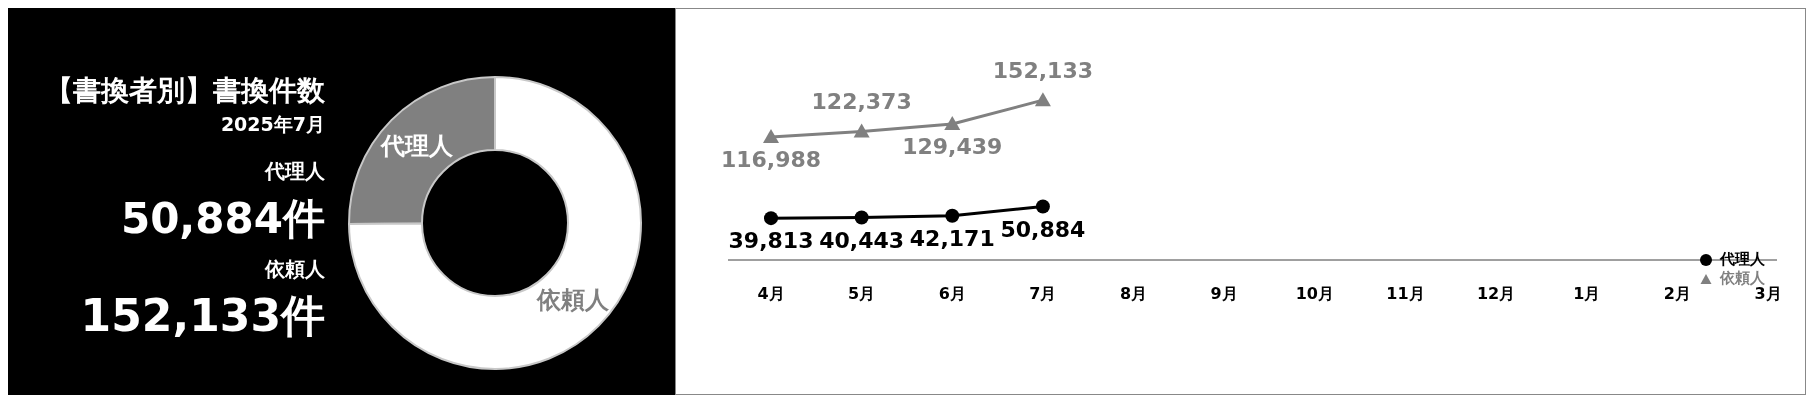  I want to click on text: 代理人, so click(295, 171).